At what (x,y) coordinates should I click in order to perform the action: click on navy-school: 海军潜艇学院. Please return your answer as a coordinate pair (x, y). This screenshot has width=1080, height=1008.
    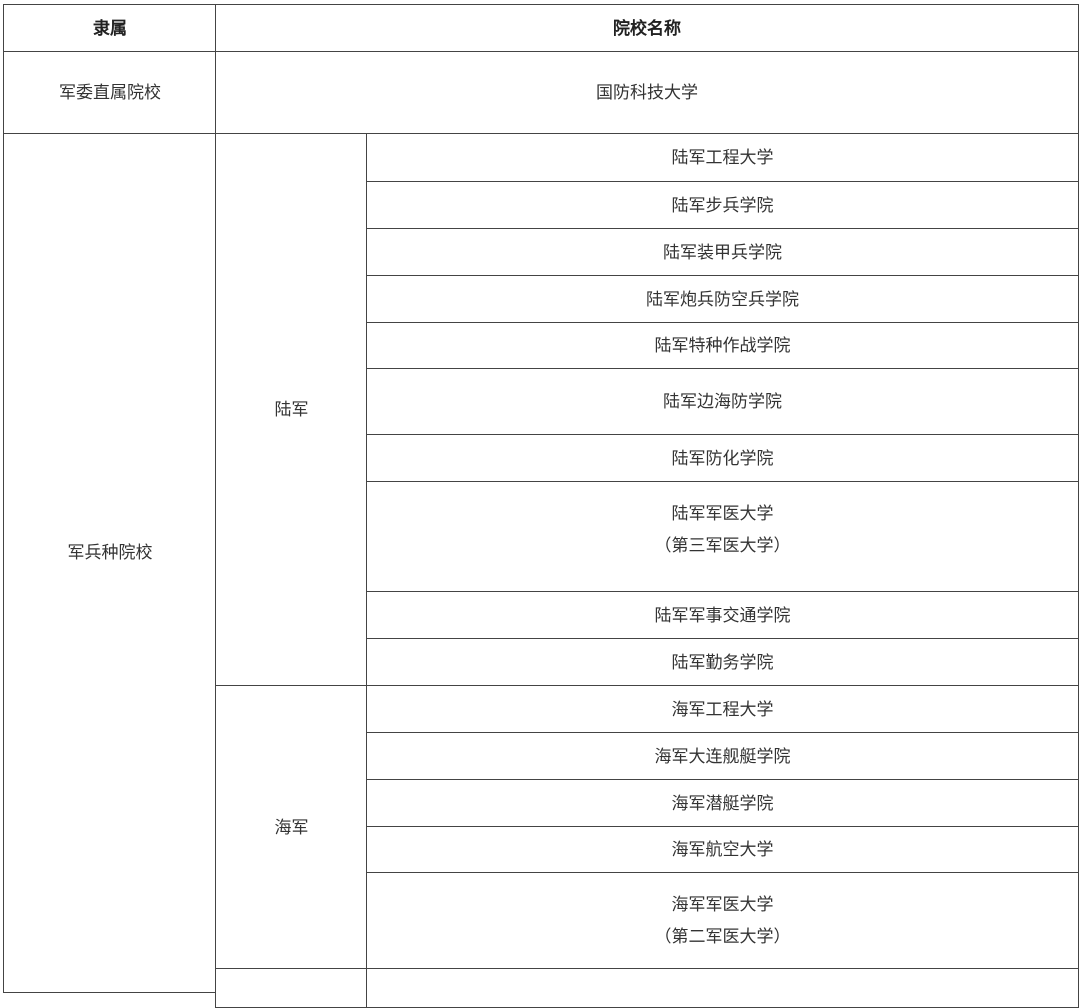
    Looking at the image, I should click on (722, 803).